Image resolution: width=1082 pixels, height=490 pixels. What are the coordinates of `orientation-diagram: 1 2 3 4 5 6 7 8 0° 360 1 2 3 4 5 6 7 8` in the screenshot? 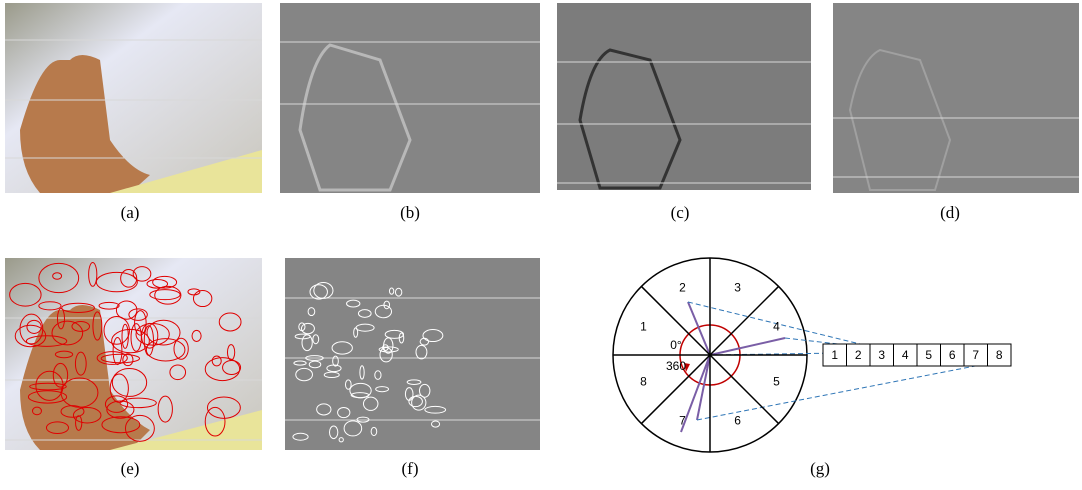 It's located at (812, 355).